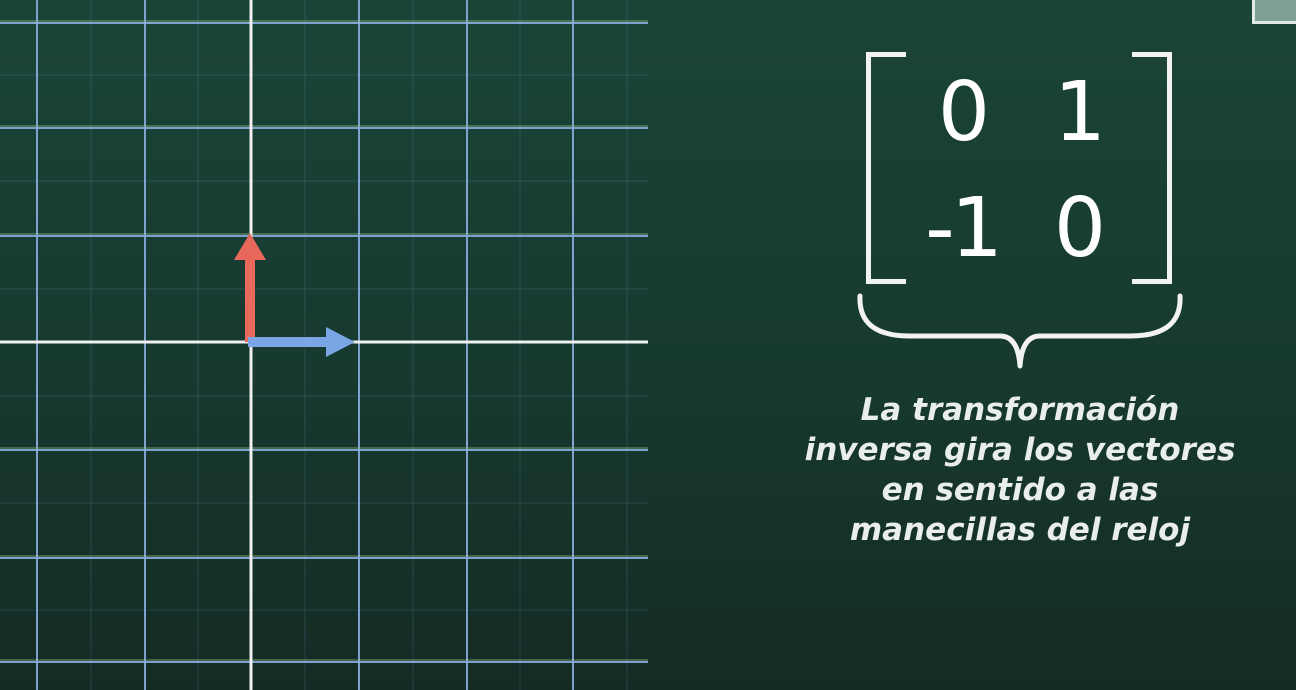 The height and width of the screenshot is (690, 1296). What do you see at coordinates (964, 228) in the screenshot?
I see `matrix-cell-r2c1: -1` at bounding box center [964, 228].